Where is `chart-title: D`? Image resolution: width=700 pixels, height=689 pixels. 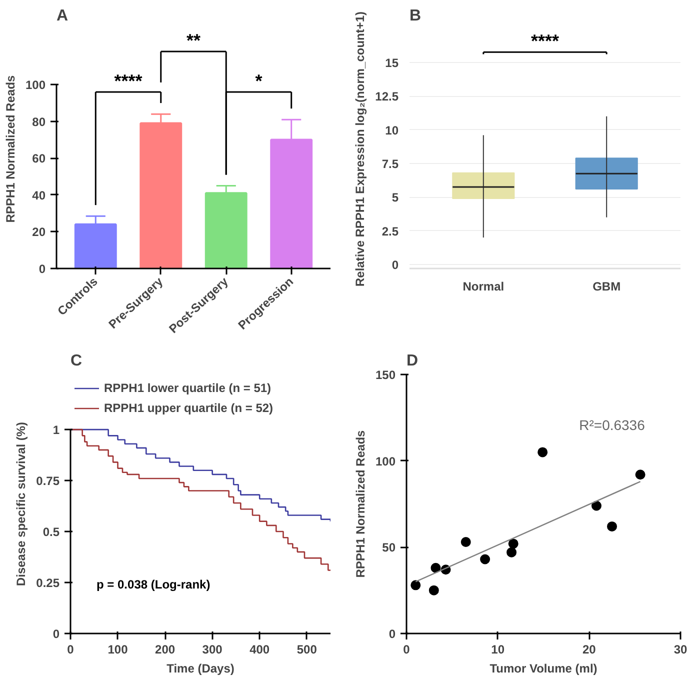
chart-title: D is located at coordinates (412, 361).